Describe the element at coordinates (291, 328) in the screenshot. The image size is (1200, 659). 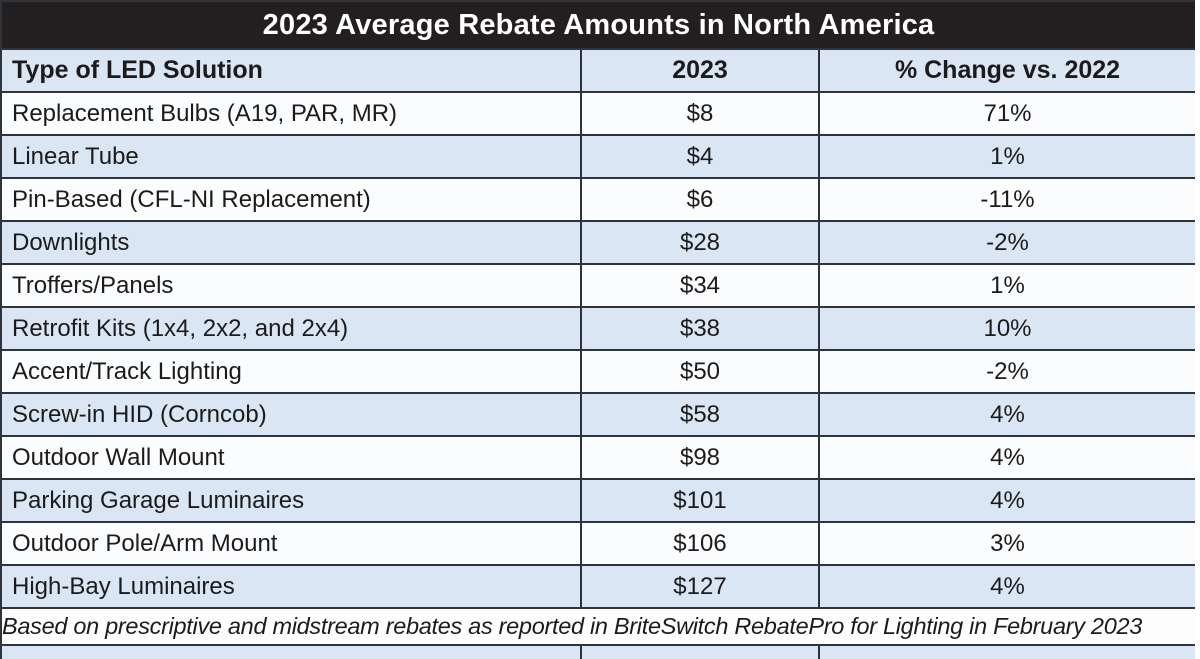
I see `cell-solution: Retrofit Kits (1x4, 2x2, and 2x4)` at that location.